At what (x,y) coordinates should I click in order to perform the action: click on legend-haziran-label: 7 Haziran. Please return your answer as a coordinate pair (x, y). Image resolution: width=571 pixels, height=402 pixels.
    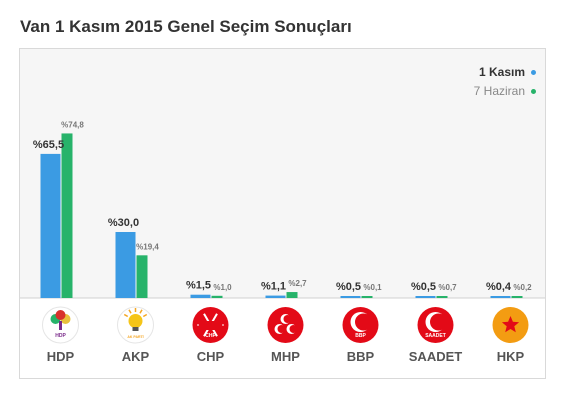
    Looking at the image, I should click on (499, 91).